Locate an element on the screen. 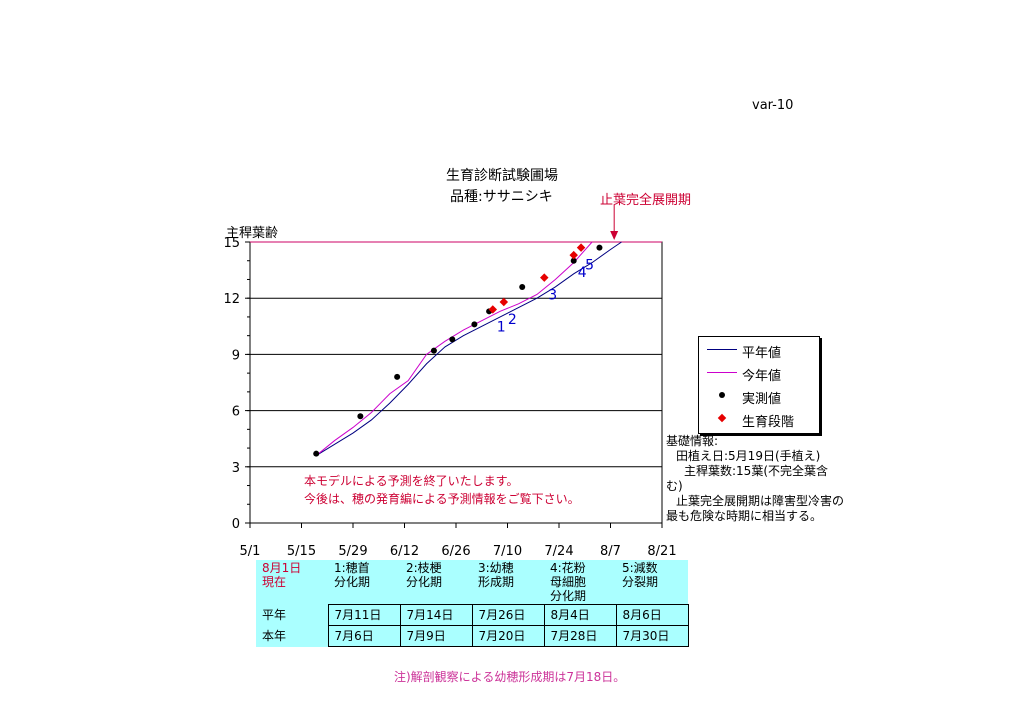 This screenshot has height=724, width=1024. y-tick-label: 3 is located at coordinates (236, 468).